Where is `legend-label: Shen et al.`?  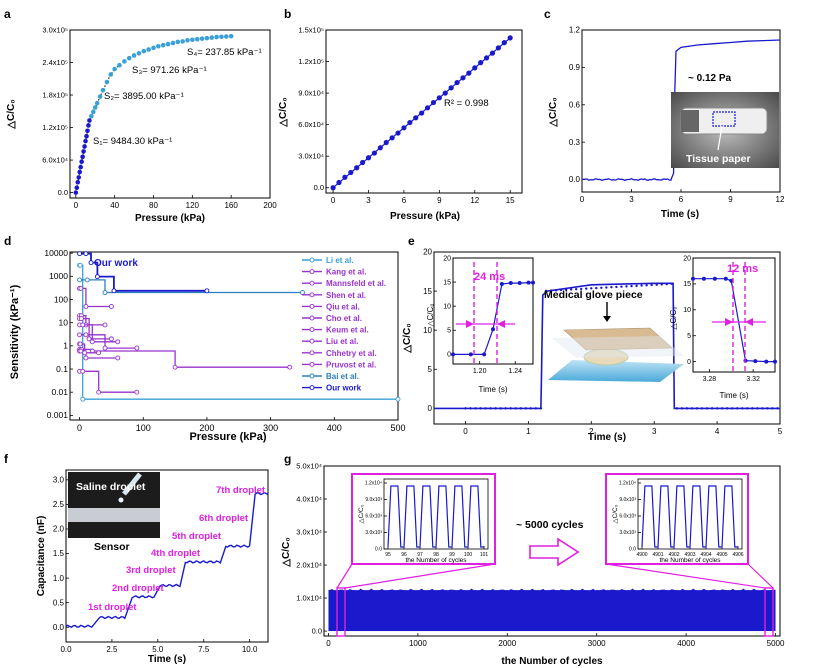
legend-label: Shen et al. is located at coordinates (346, 295).